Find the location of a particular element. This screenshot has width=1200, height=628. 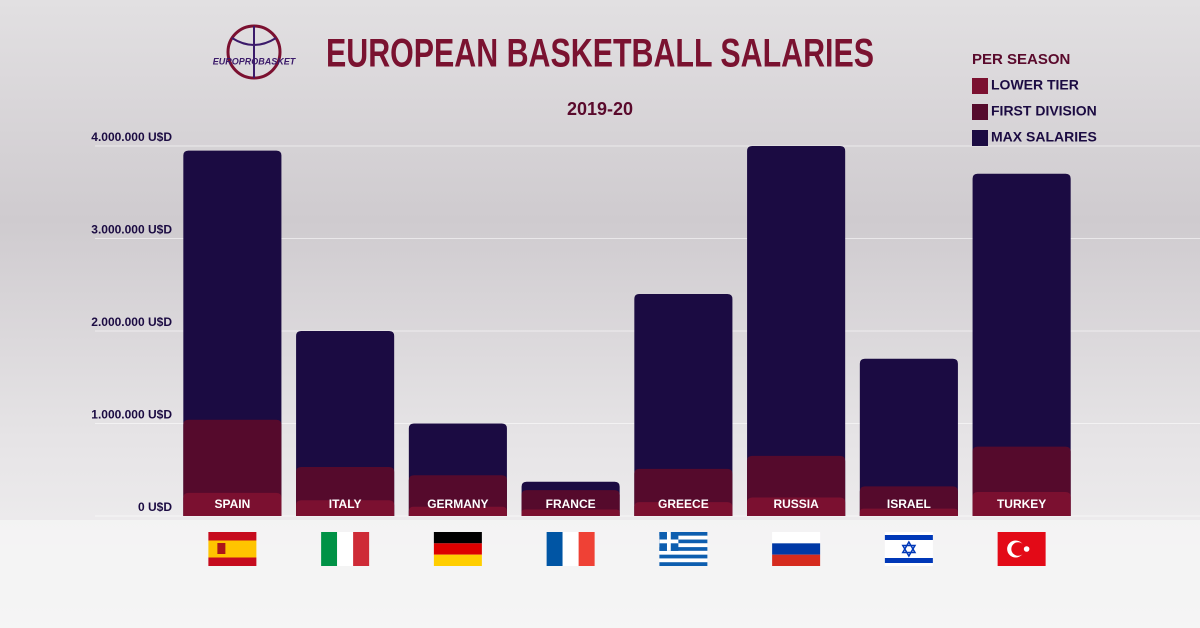

logo-lines is located at coordinates (254, 52).